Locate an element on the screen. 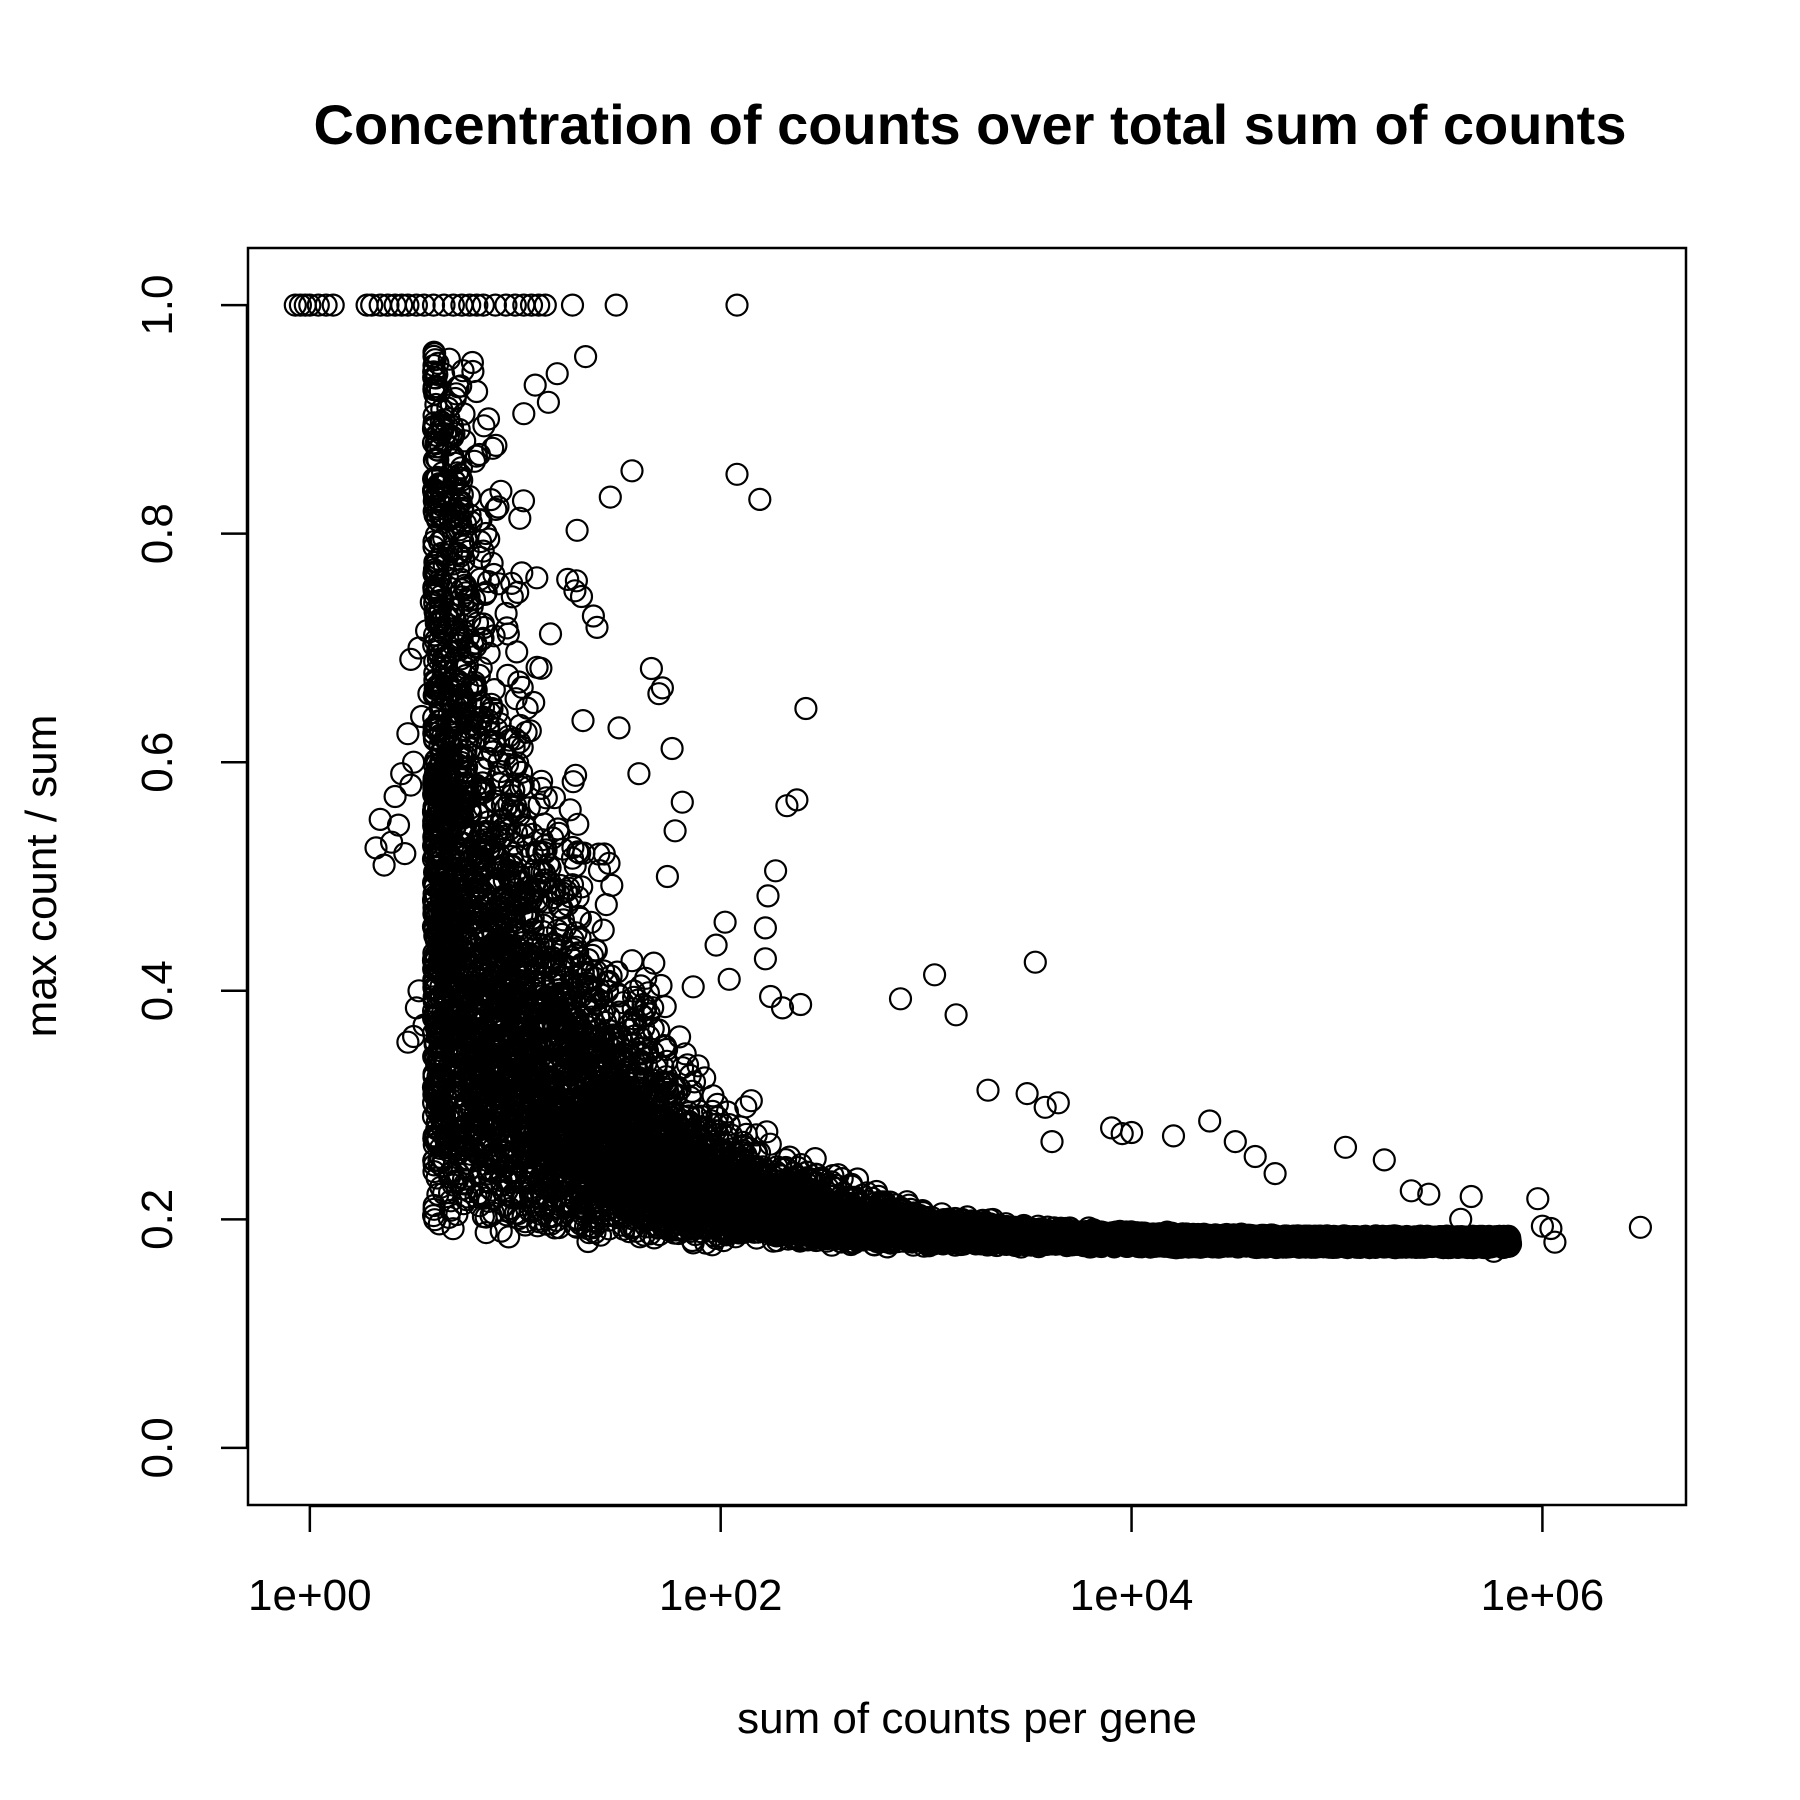 The height and width of the screenshot is (1800, 1800). x-tick-label: 1e+02 is located at coordinates (721, 1595).